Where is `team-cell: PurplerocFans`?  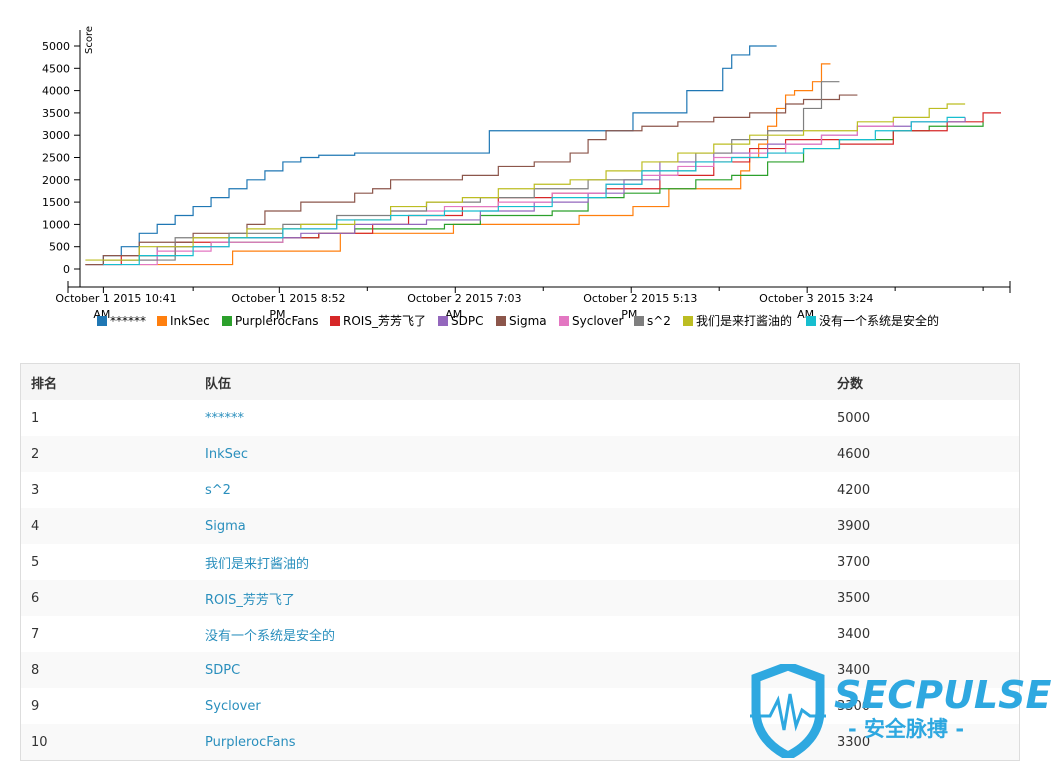 team-cell: PurplerocFans is located at coordinates (511, 742).